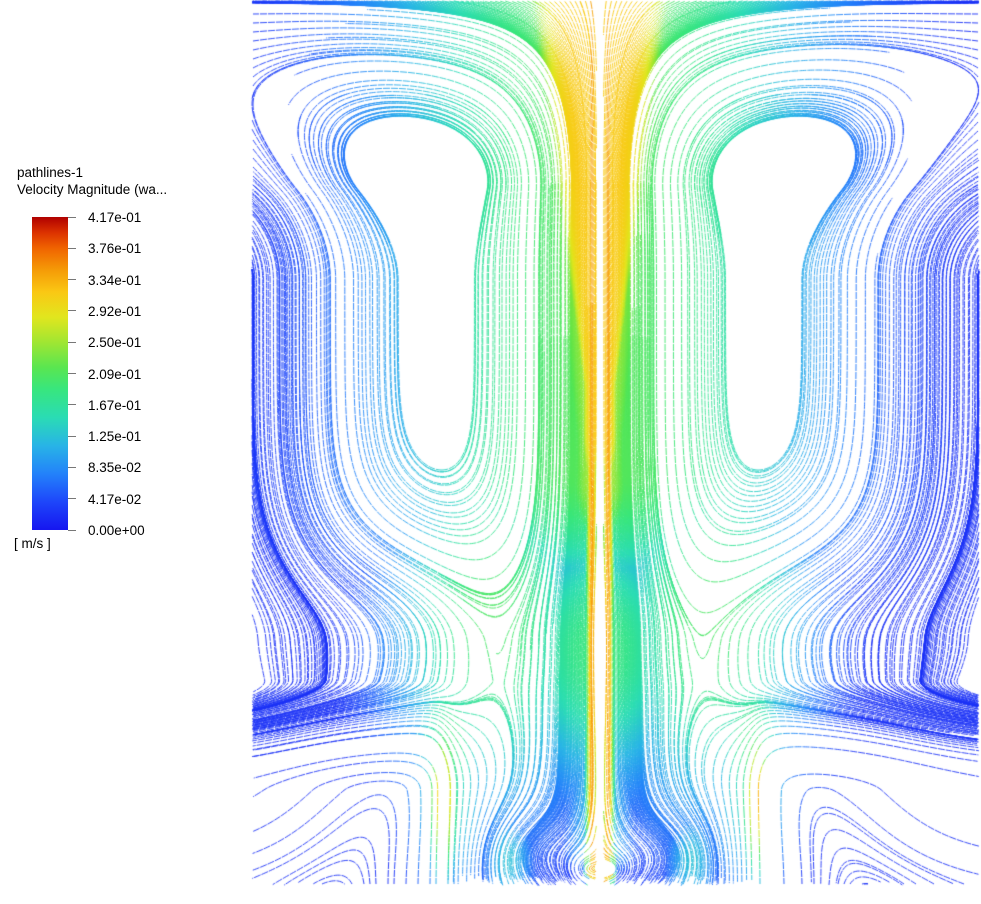 The width and height of the screenshot is (981, 904). I want to click on colorbar-tick-label: 1.67e-01, so click(115, 405).